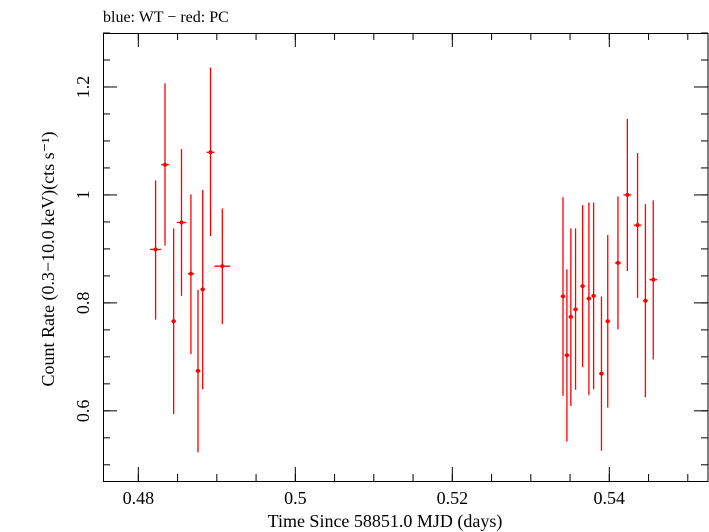  What do you see at coordinates (166, 17) in the screenshot?
I see `chart-title: blue: WT − red: PC` at bounding box center [166, 17].